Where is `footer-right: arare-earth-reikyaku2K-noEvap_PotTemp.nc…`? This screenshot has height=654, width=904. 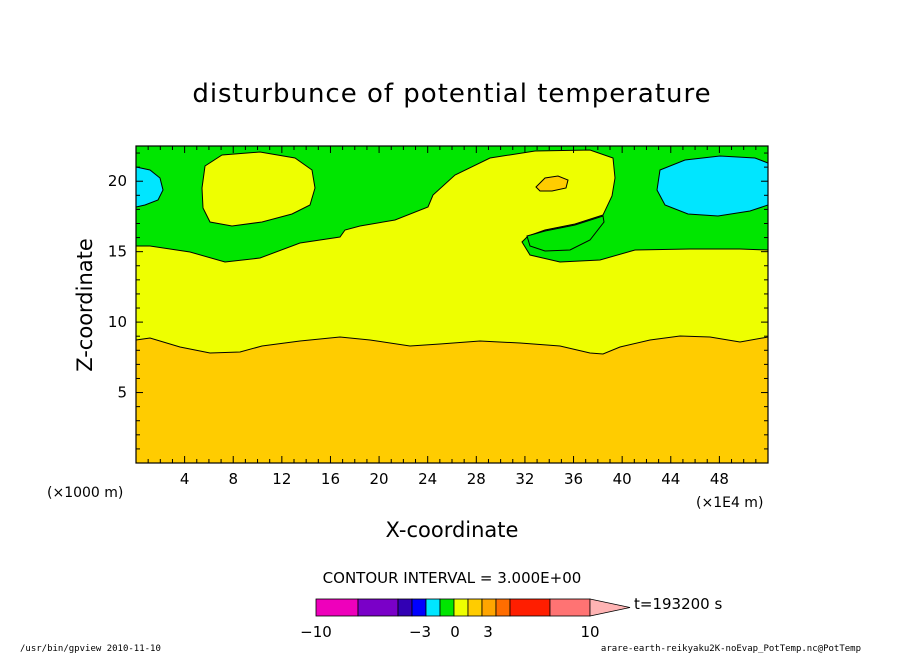
footer-right: arare-earth-reikyaku2K-noEvap_PotTemp.nc… is located at coordinates (731, 649).